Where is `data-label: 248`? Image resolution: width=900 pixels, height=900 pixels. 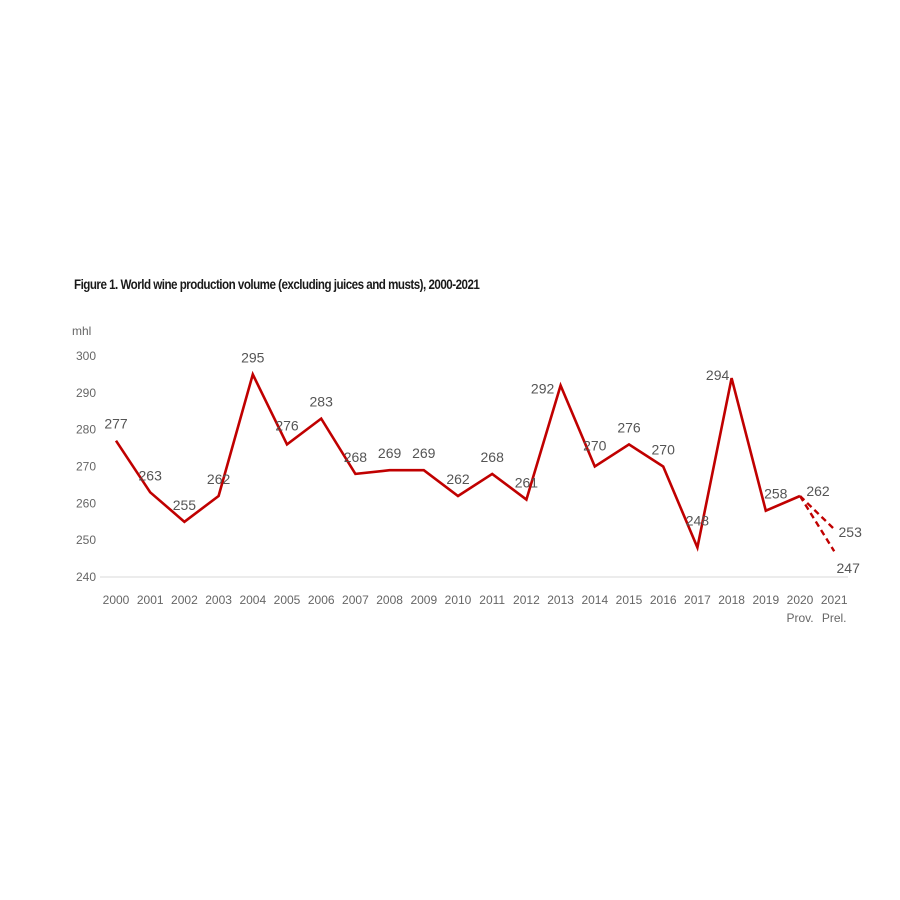 data-label: 248 is located at coordinates (698, 521).